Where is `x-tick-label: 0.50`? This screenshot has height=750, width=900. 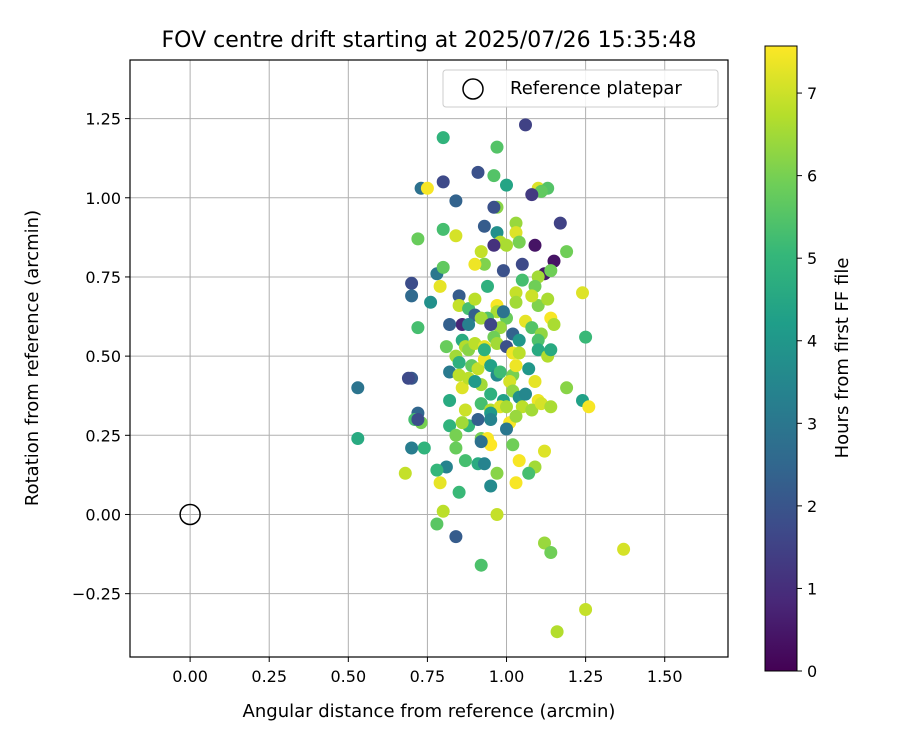
x-tick-label: 0.50 is located at coordinates (349, 676).